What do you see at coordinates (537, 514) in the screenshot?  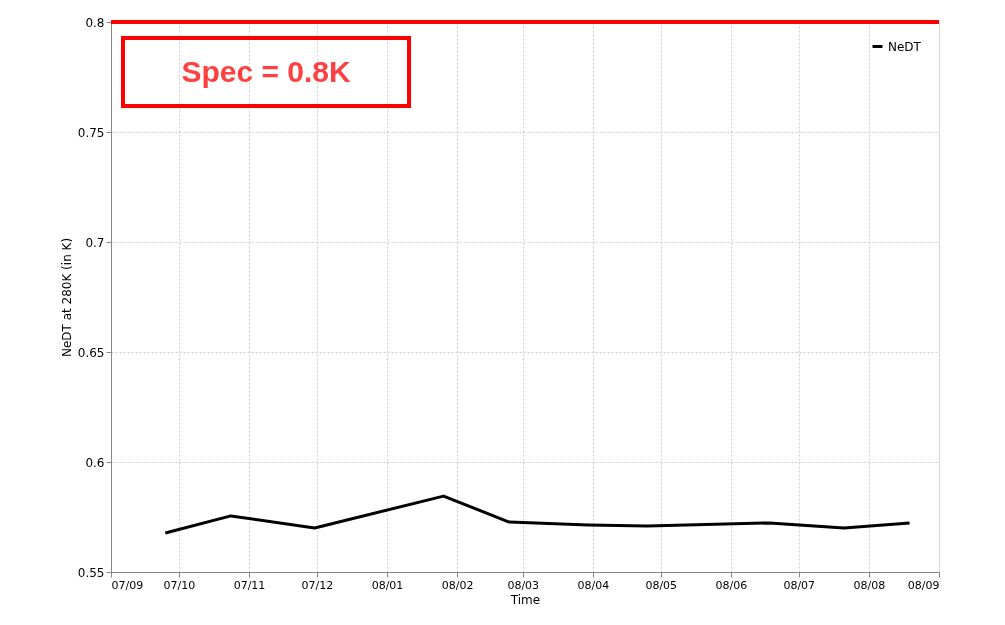 I see `line-series` at bounding box center [537, 514].